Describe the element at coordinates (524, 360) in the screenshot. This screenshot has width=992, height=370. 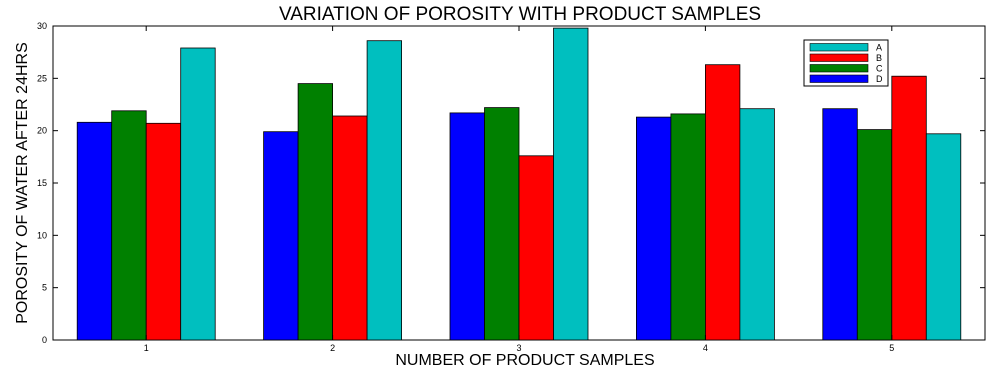
I see `x-axis-label: NUMBER OF PRODUCT SAMPLES` at that location.